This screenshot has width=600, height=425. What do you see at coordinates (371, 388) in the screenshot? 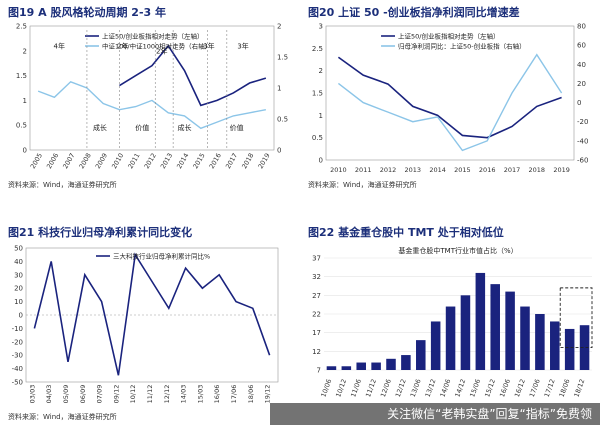
I see `x-tick-label: 11/12` at bounding box center [371, 388].